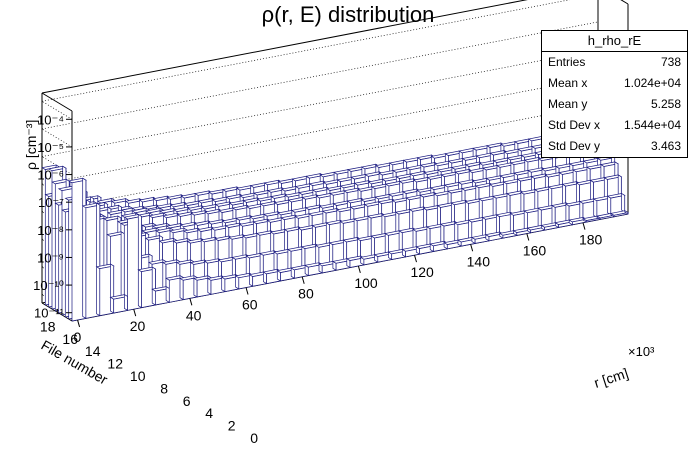 The image size is (696, 472). What do you see at coordinates (70, 339) in the screenshot?
I see `y-tick-label: 16` at bounding box center [70, 339].